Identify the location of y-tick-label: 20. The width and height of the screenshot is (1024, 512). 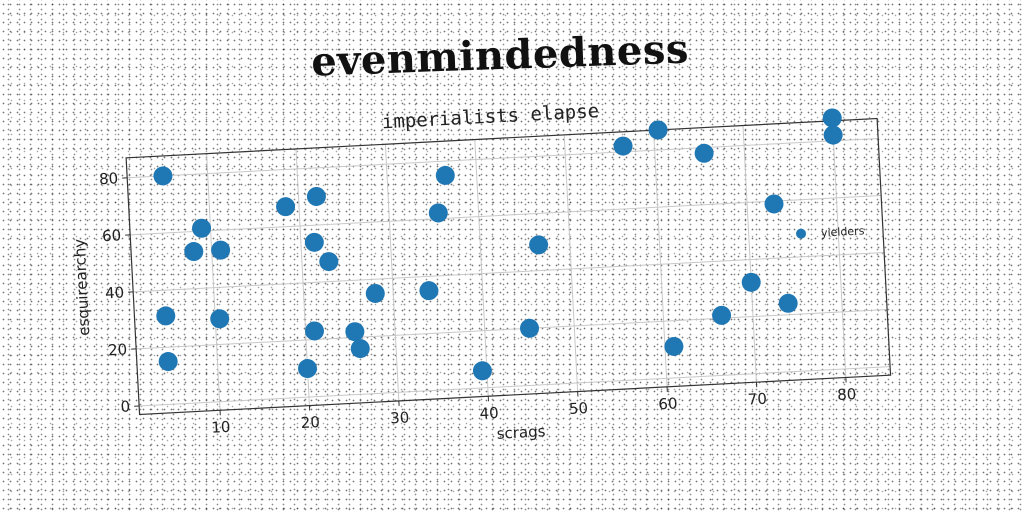
(118, 349).